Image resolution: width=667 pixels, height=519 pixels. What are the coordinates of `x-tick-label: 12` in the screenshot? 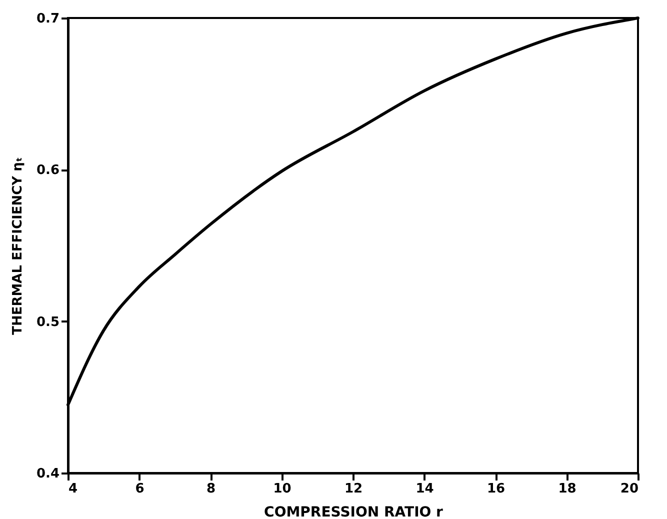 It's located at (353, 489).